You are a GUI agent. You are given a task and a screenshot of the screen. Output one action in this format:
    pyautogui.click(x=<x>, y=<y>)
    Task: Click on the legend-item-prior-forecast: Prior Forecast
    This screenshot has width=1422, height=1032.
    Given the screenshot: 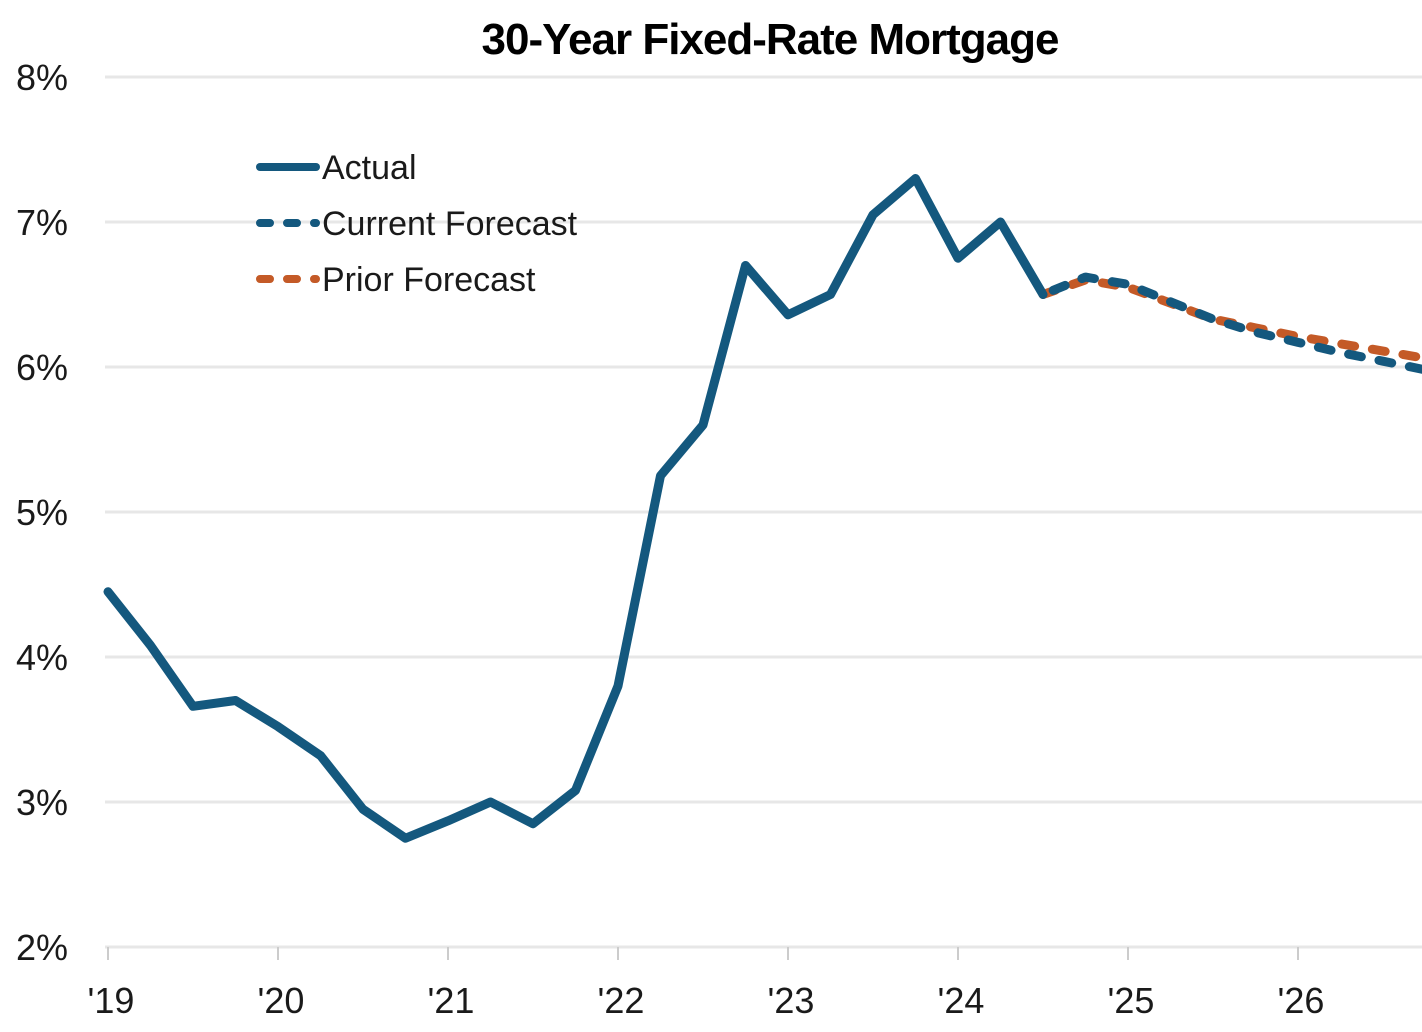 What is the action you would take?
    pyautogui.click(x=396, y=280)
    